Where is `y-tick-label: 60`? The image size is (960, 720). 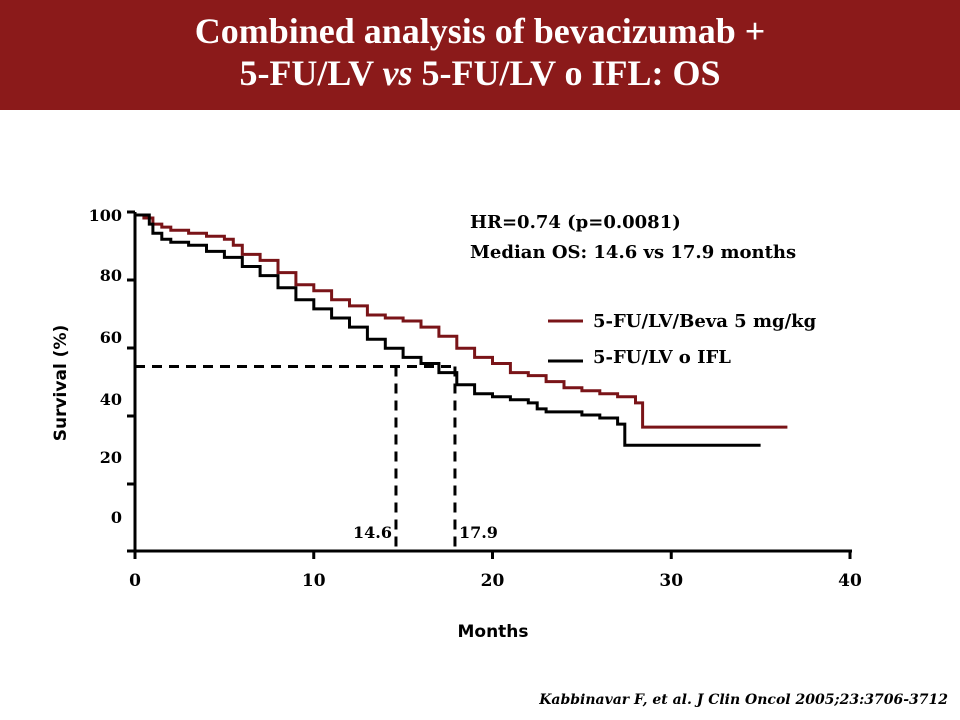 y-tick-label: 60 is located at coordinates (111, 337).